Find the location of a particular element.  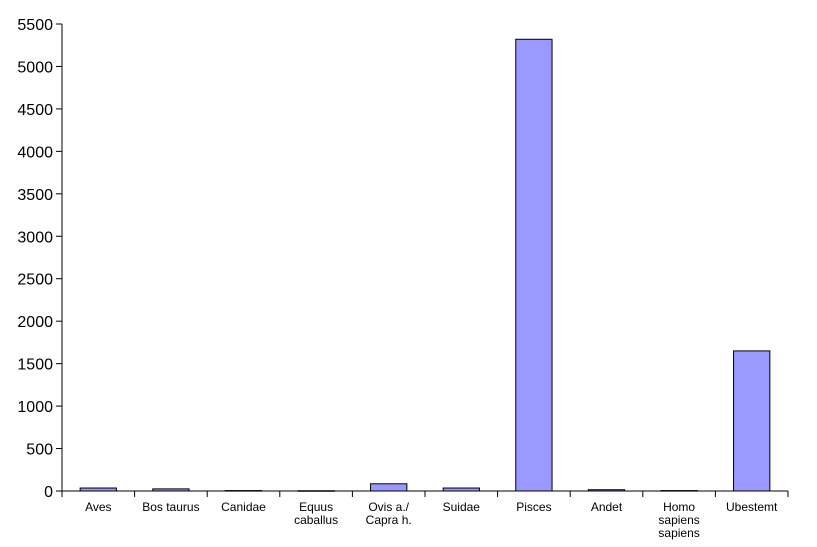

y-tick-label: 5000 is located at coordinates (35, 67).